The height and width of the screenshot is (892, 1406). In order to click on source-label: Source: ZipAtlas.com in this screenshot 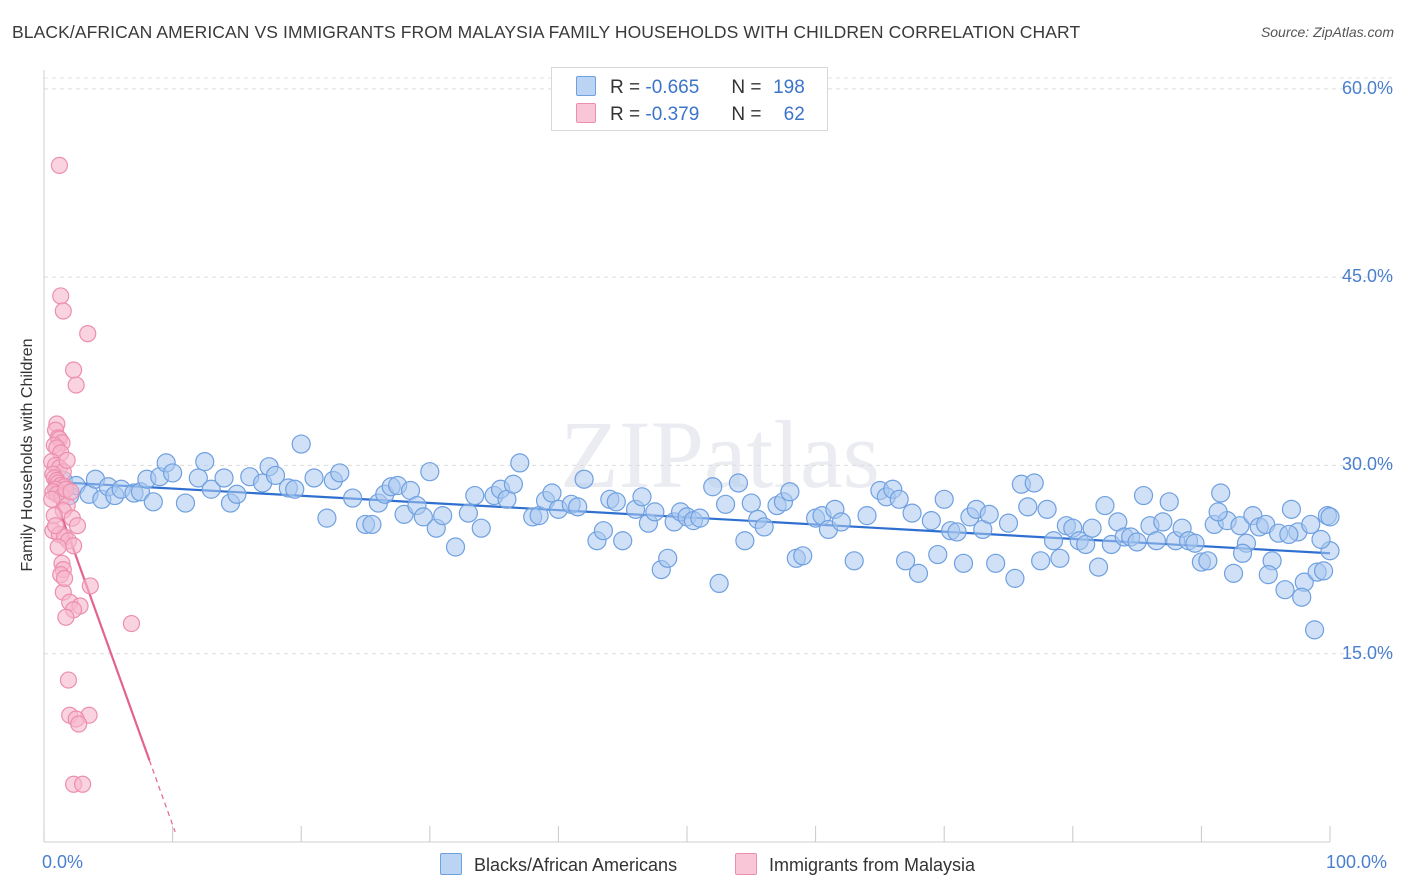, I will do `click(1327, 32)`.